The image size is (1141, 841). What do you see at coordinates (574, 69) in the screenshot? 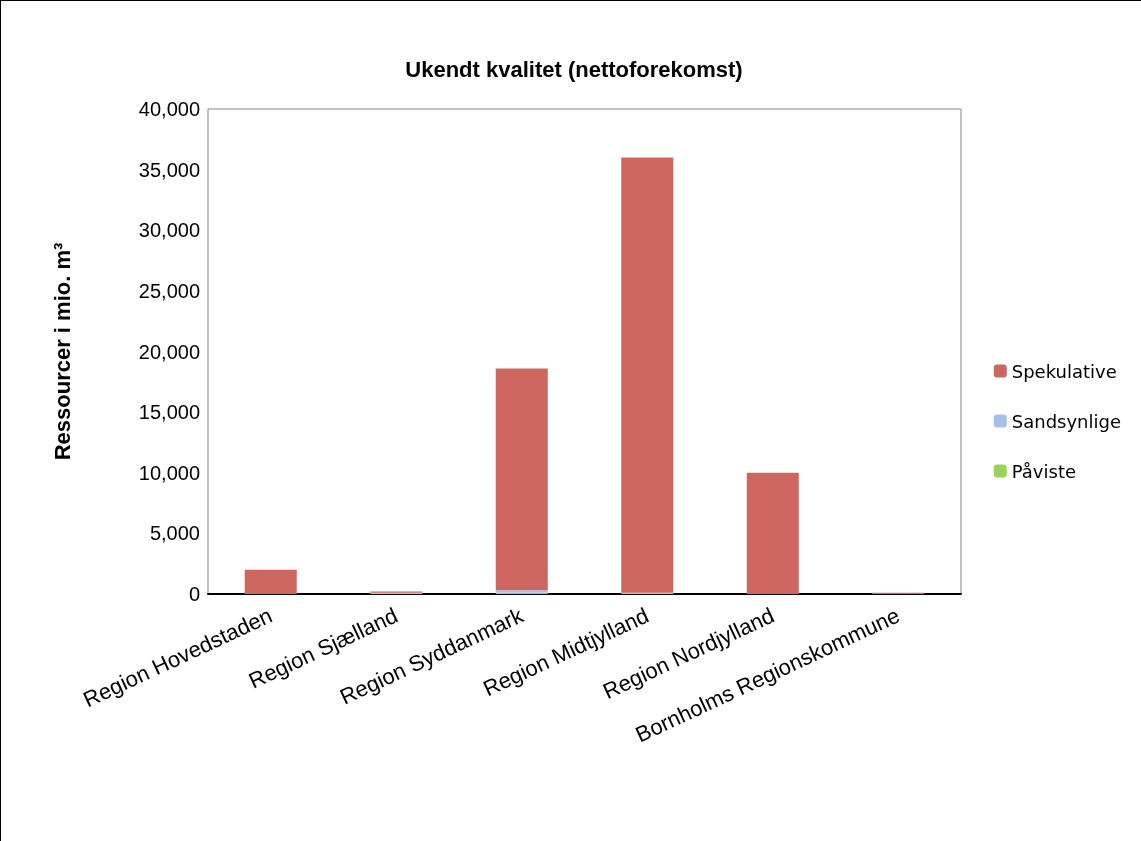
I see `chart-title: Ukendt kvalitet (nettoforekomst)` at bounding box center [574, 69].